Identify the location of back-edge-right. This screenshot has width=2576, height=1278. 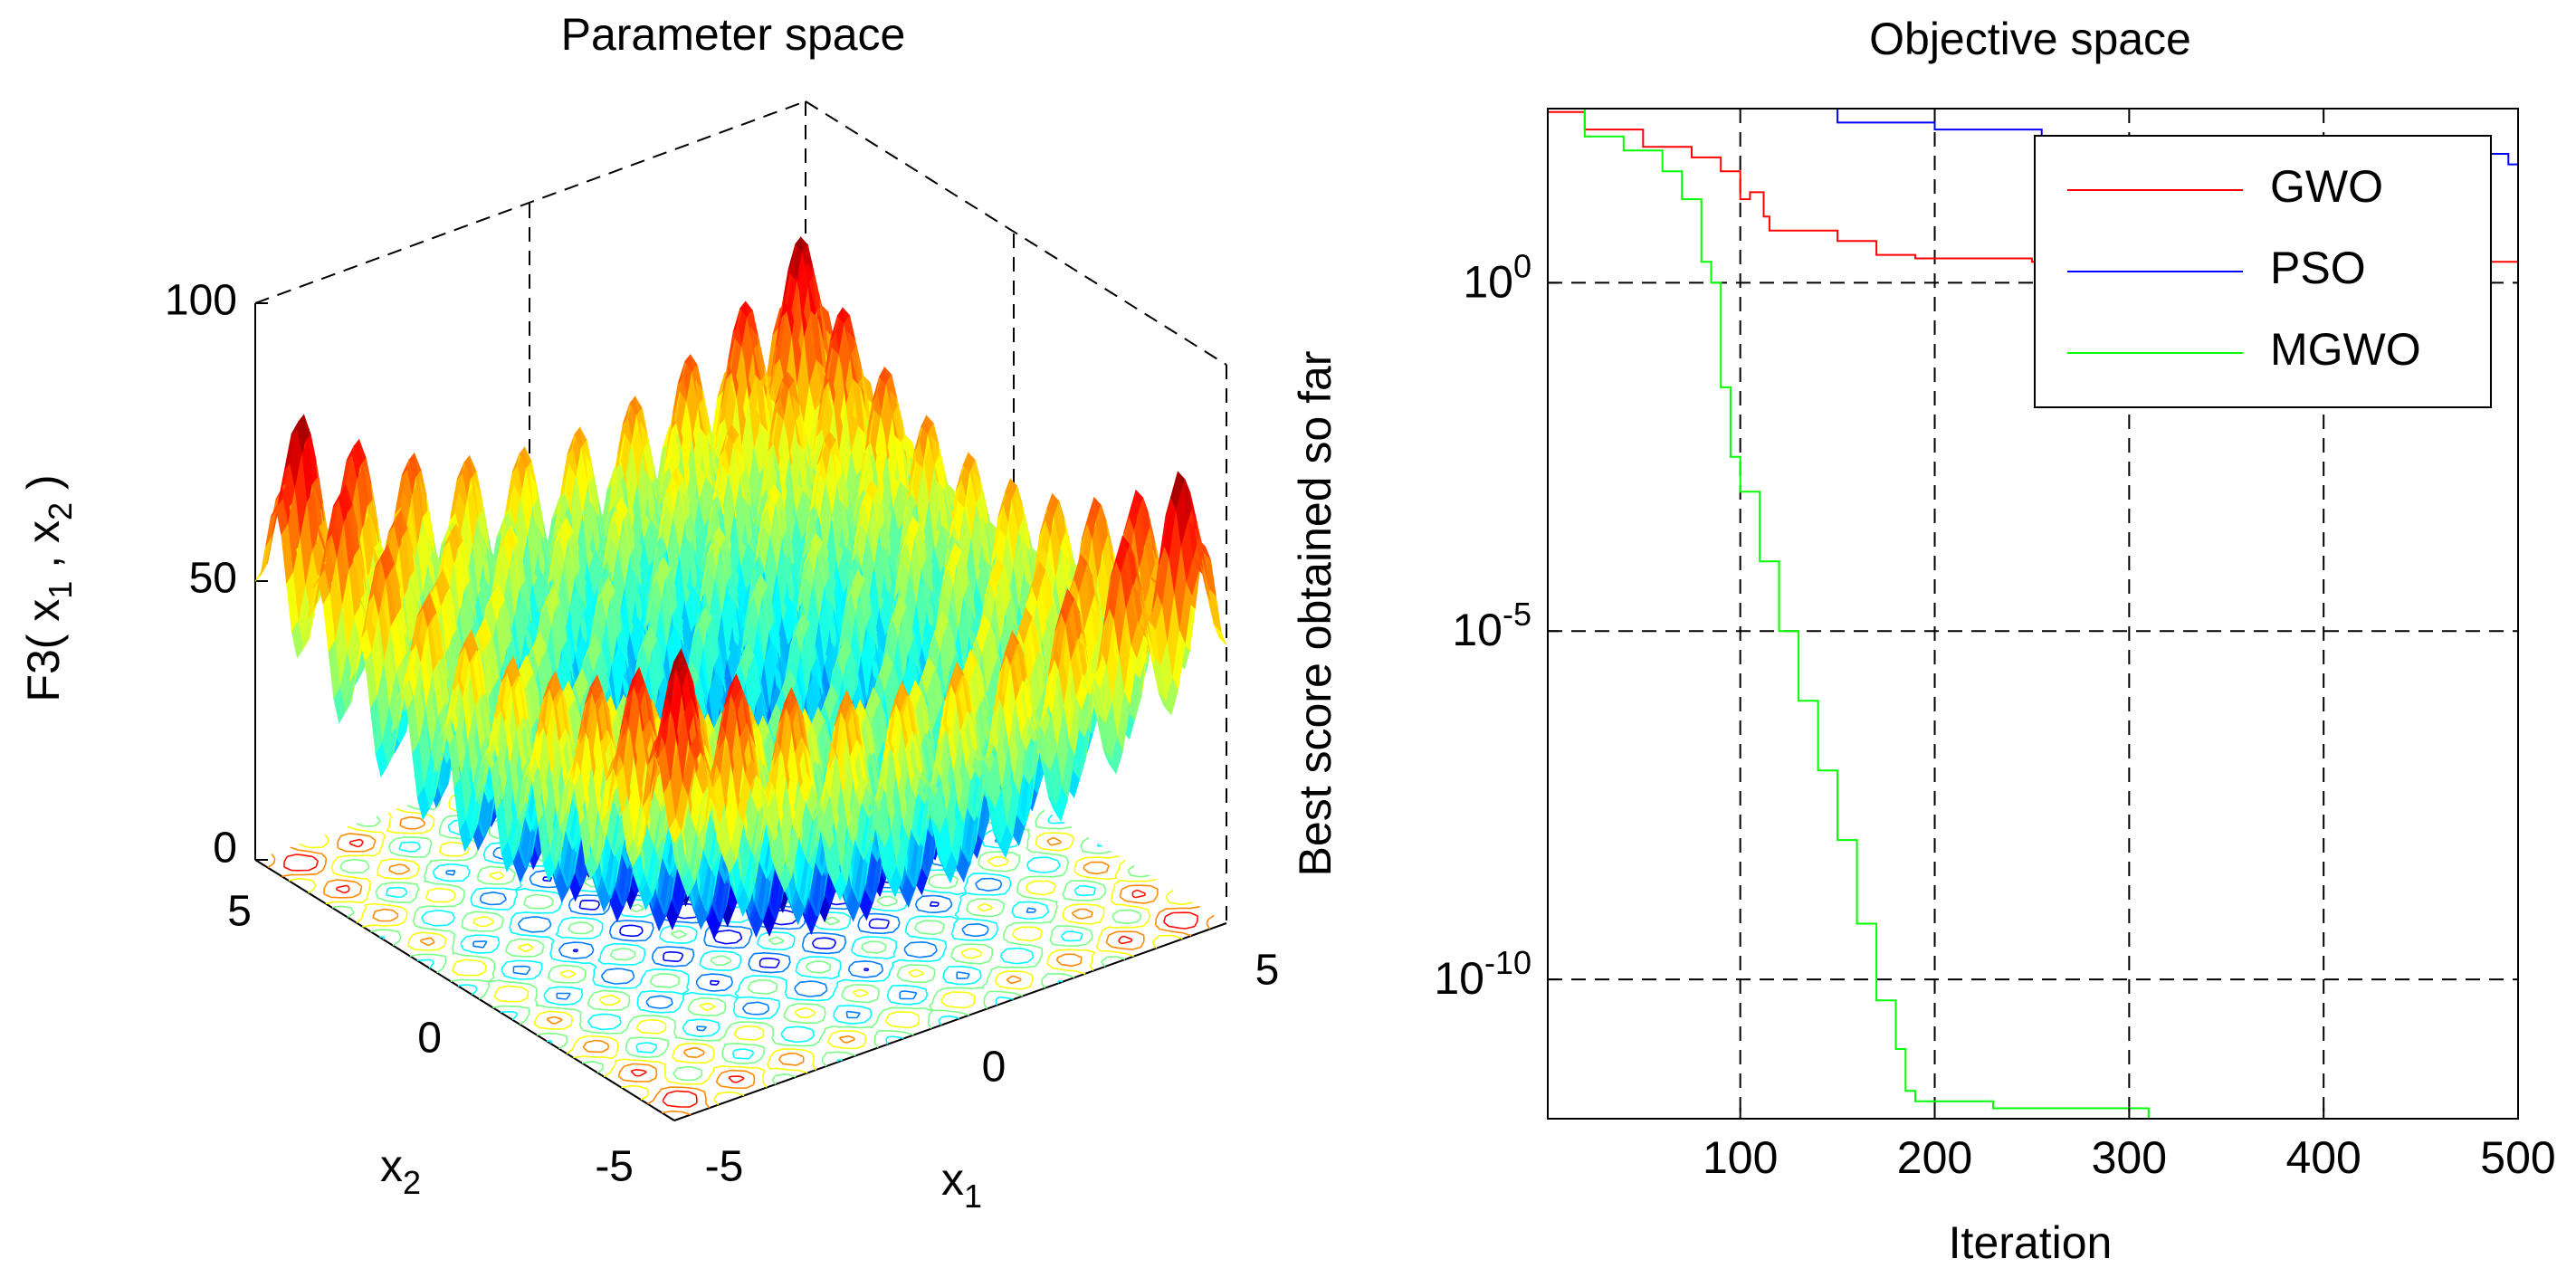
(1016, 233).